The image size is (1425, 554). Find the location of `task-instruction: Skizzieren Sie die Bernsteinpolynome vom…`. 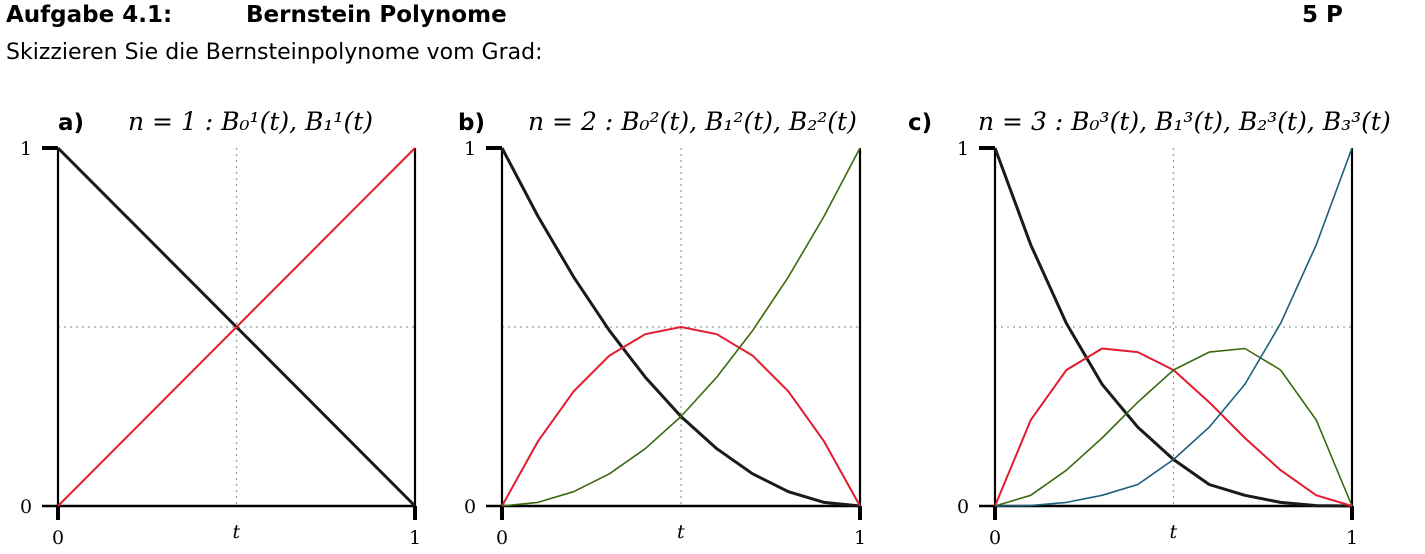

task-instruction: Skizzieren Sie die Bernsteinpolynome vom… is located at coordinates (274, 52).